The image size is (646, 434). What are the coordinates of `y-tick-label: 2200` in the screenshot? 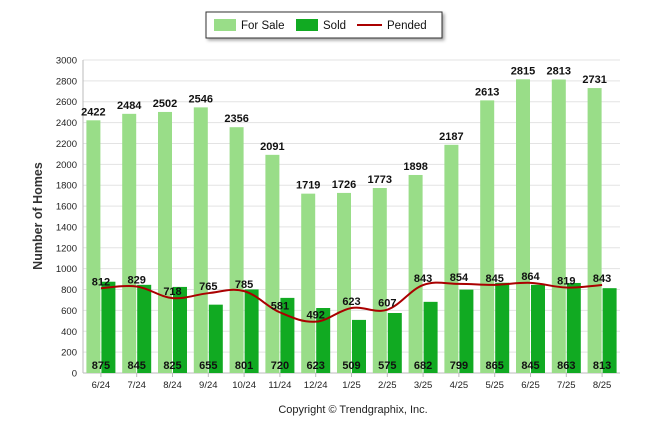 It's located at (66, 144).